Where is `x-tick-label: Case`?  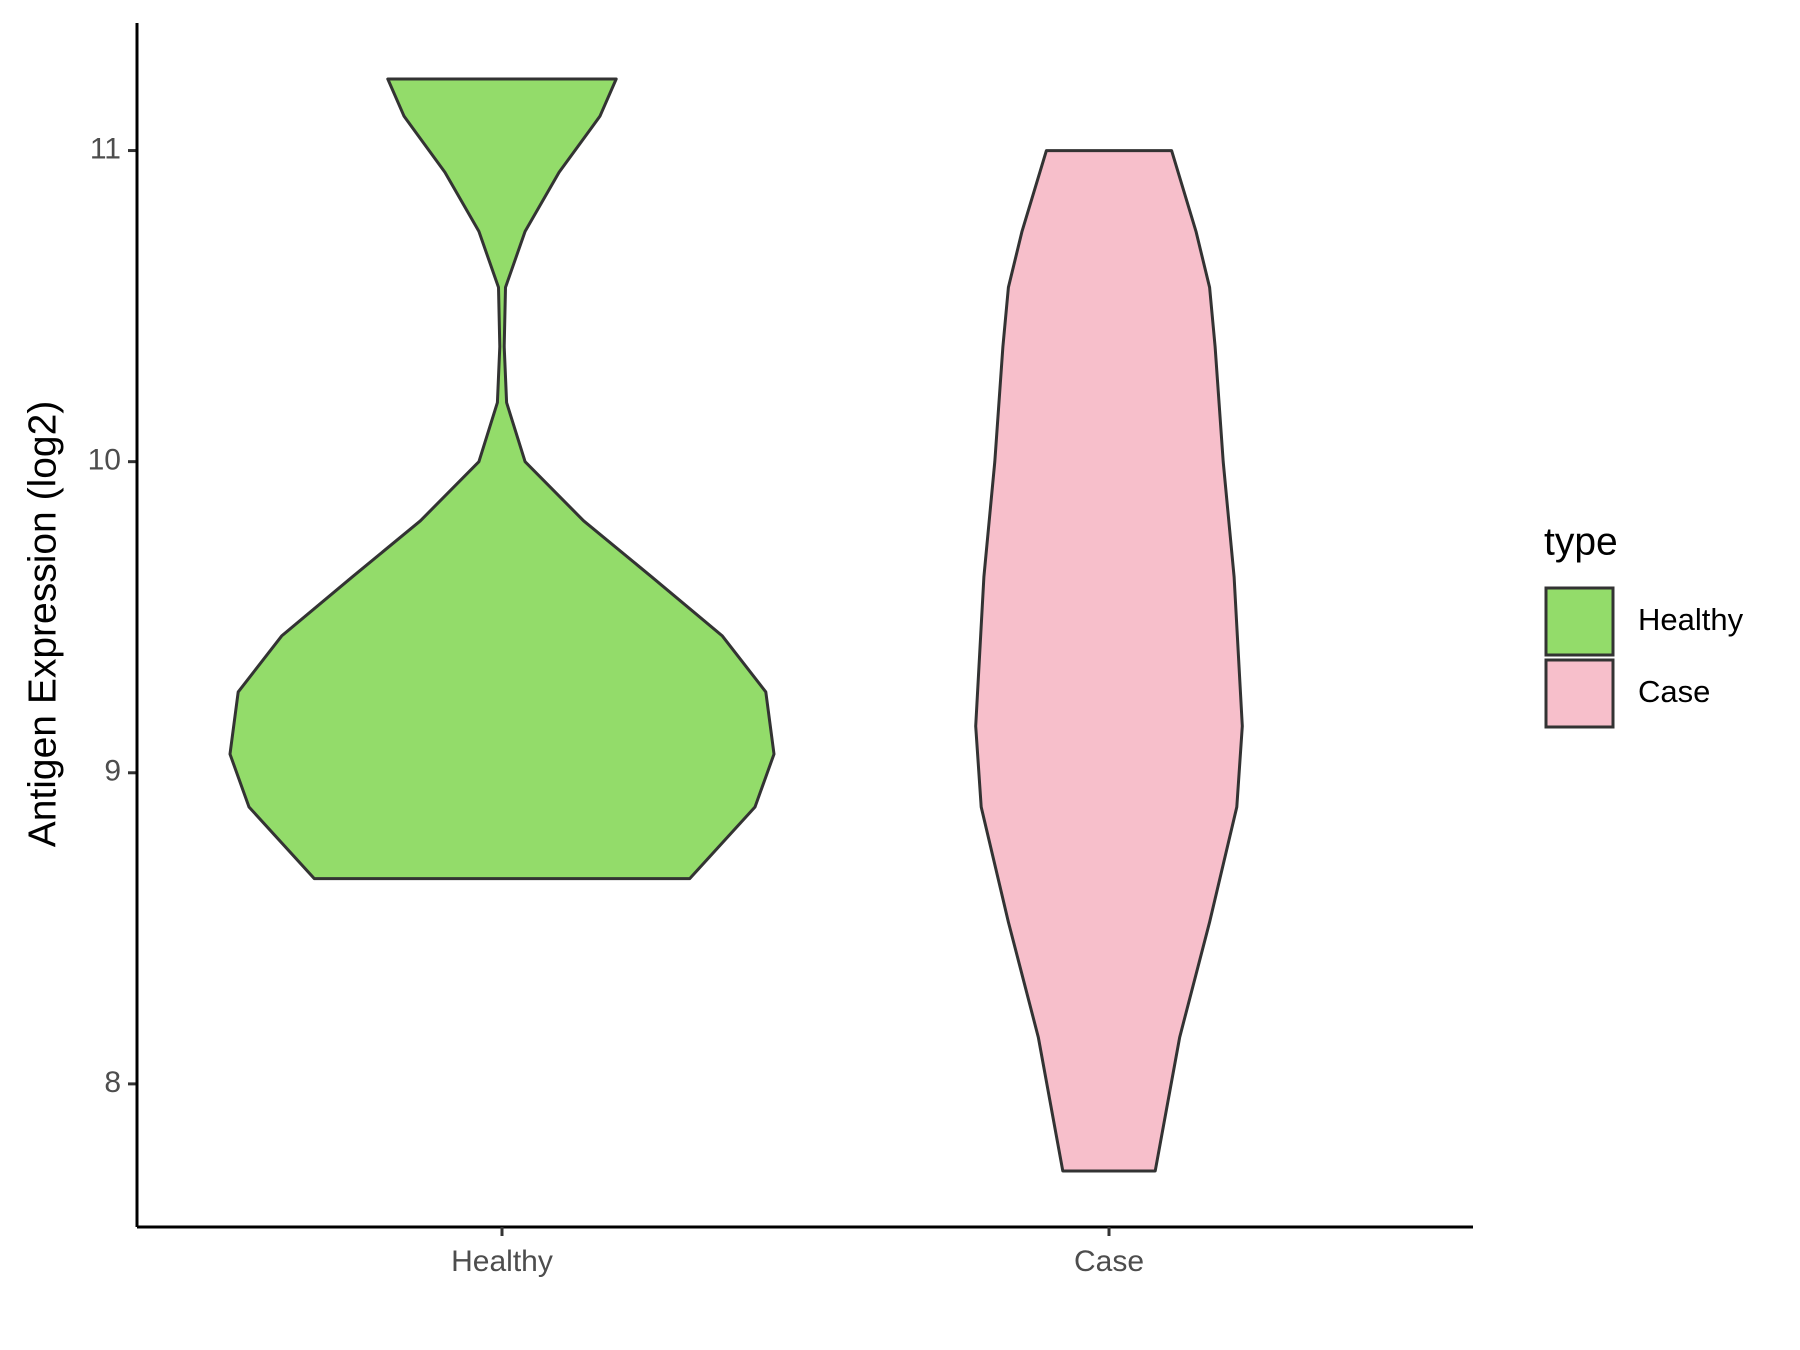
x-tick-label: Case is located at coordinates (1109, 1261).